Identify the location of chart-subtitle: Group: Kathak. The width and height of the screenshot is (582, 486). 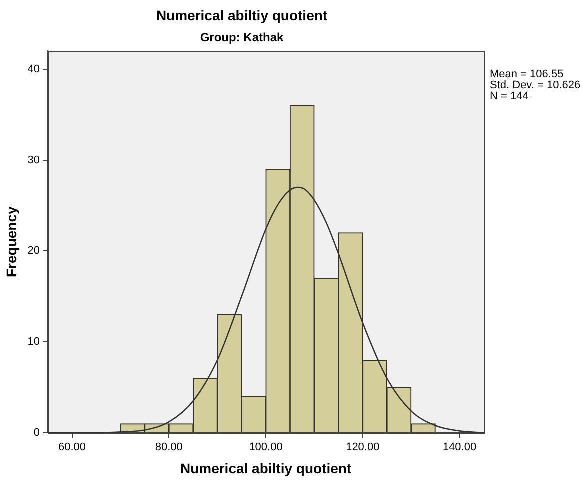
(242, 37).